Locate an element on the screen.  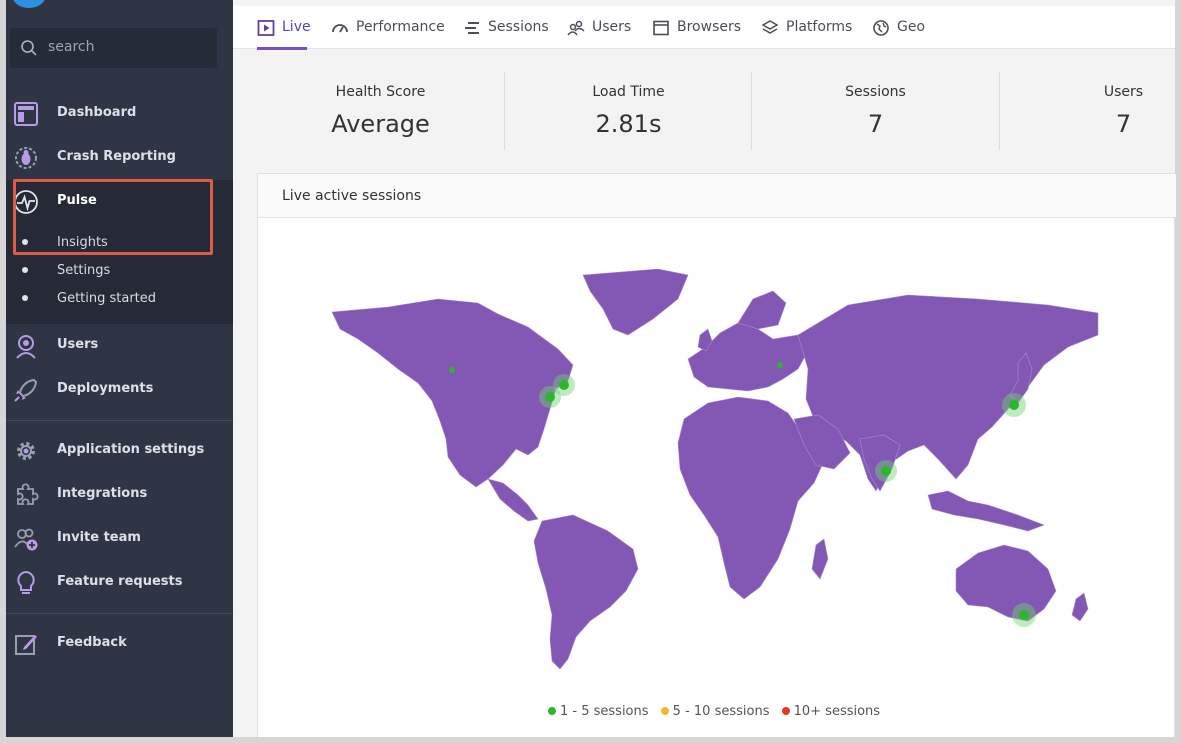
search-box: search is located at coordinates (113, 48).